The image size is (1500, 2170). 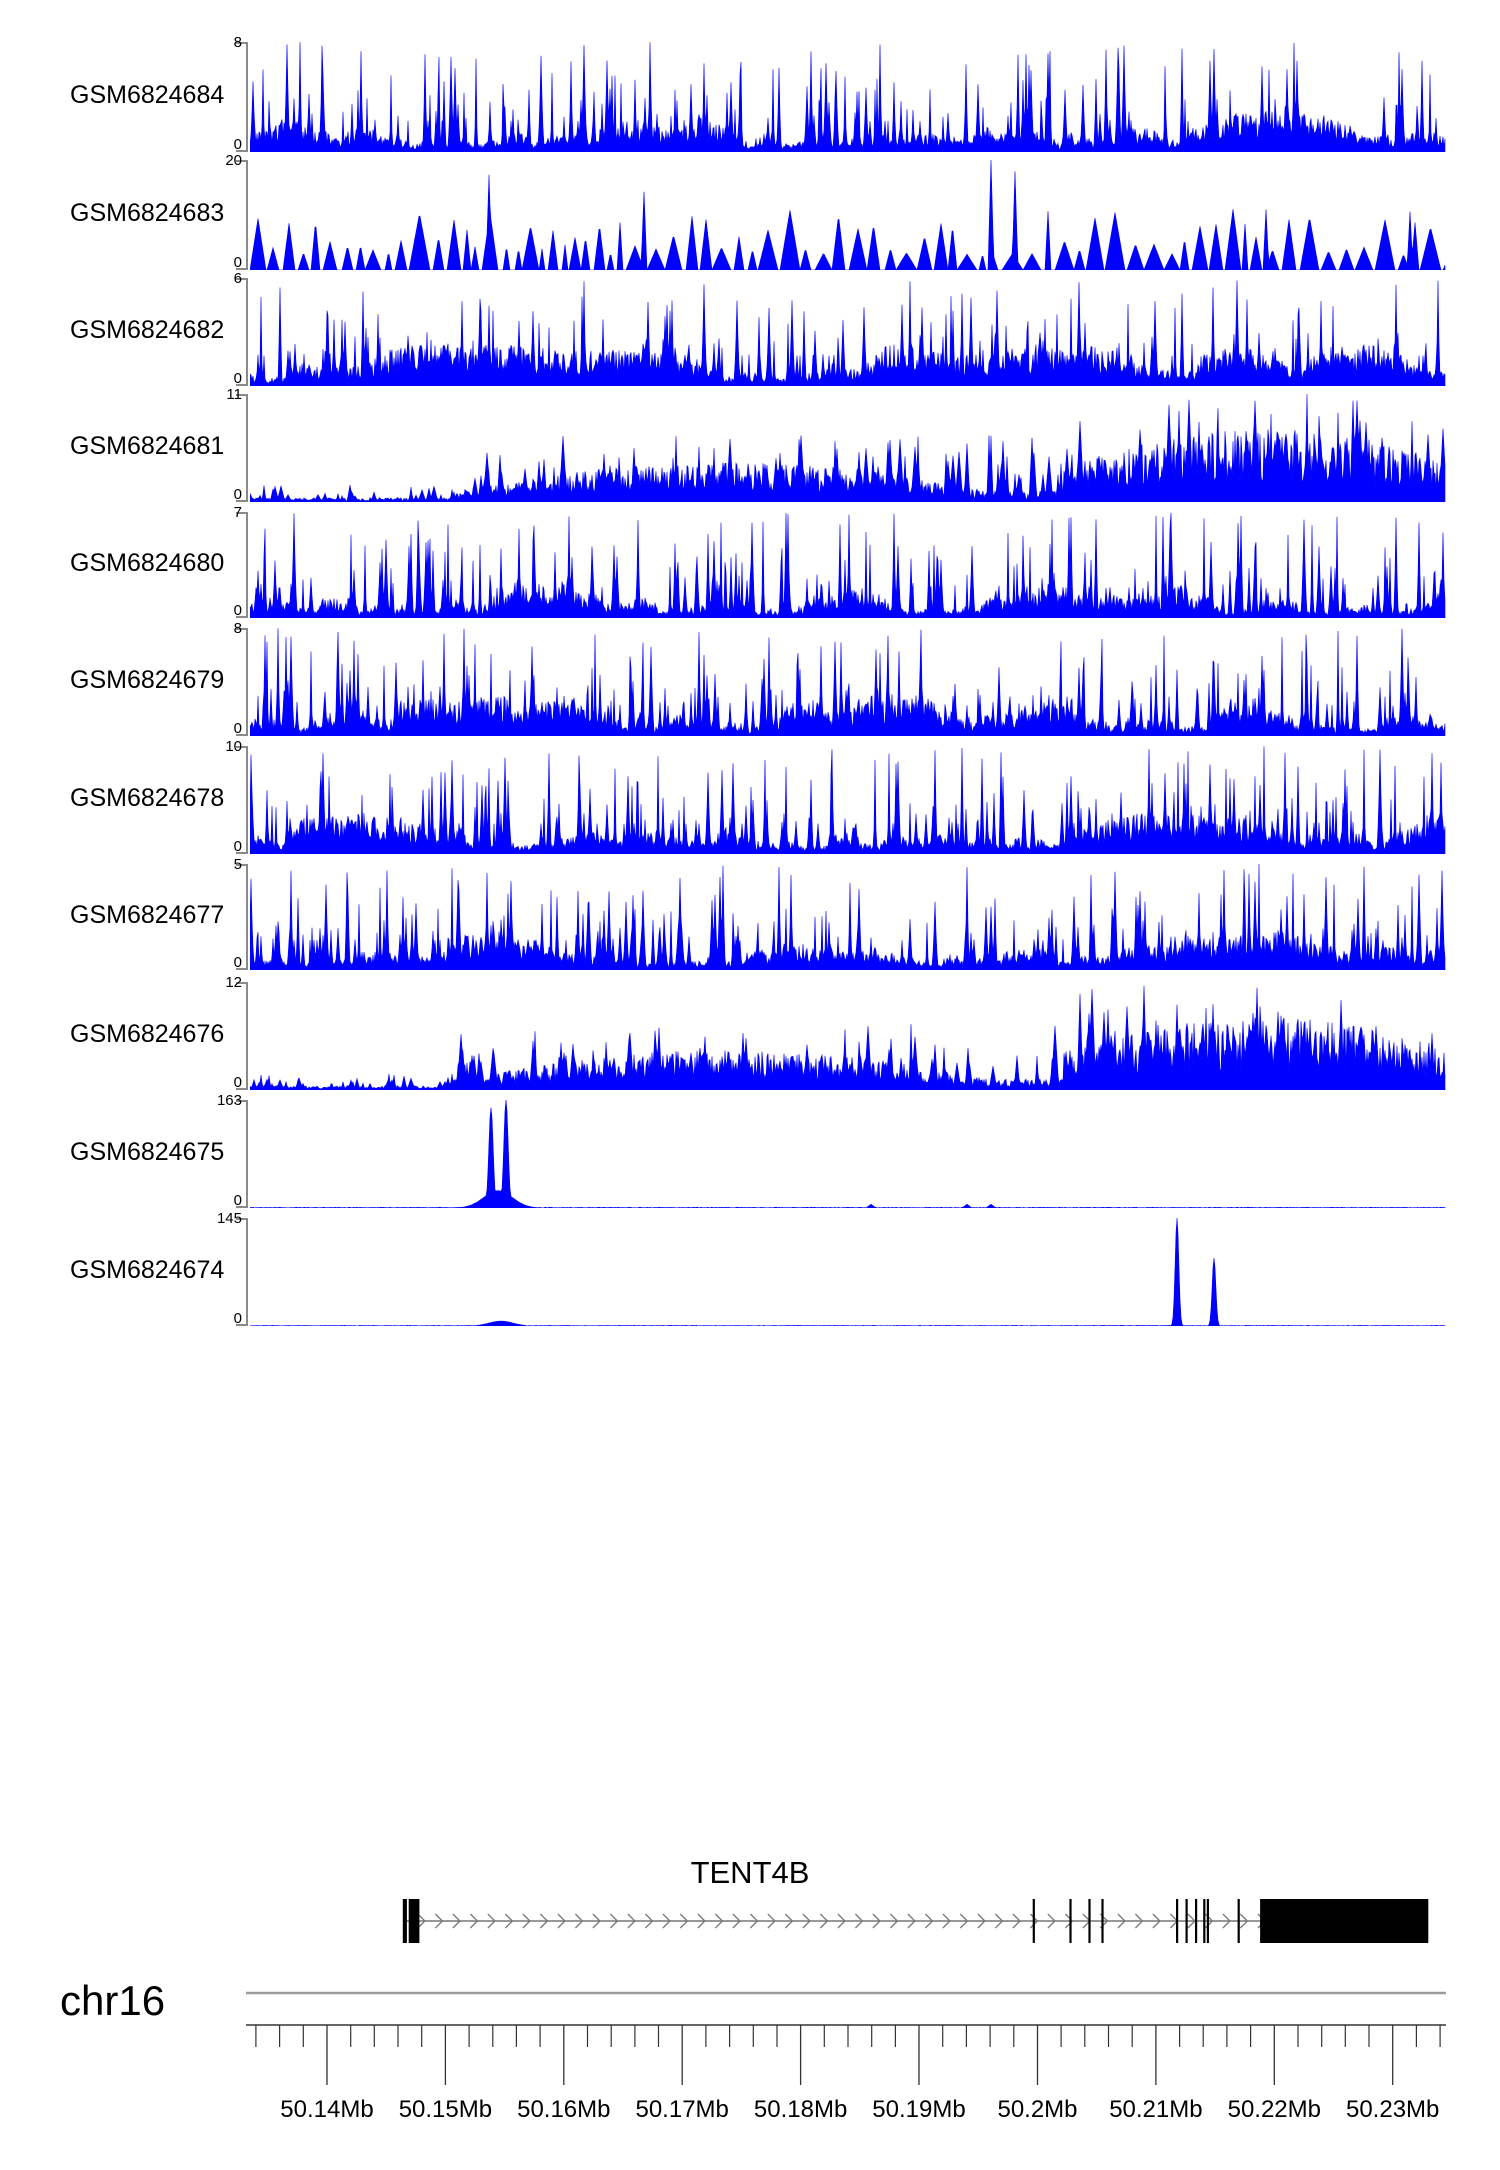 What do you see at coordinates (233, 746) in the screenshot?
I see `axis-max-label-GSM6824678: 10` at bounding box center [233, 746].